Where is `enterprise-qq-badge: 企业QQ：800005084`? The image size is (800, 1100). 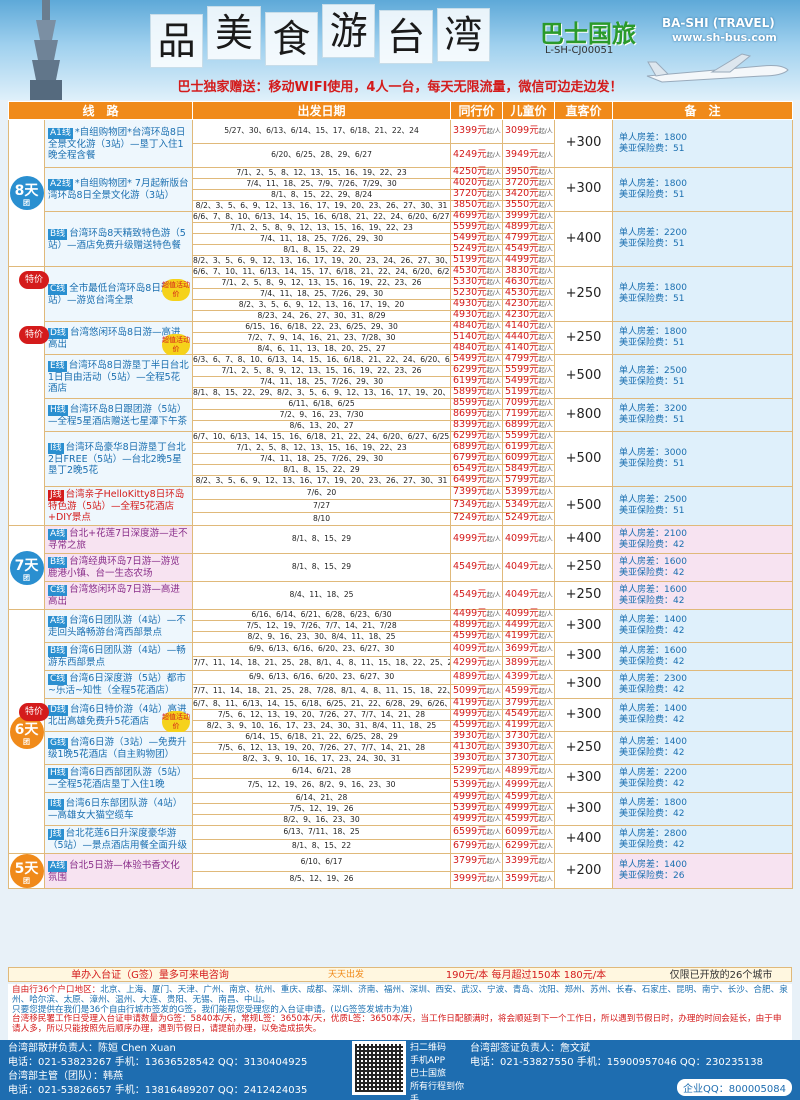 enterprise-qq-badge: 企业QQ：800005084 is located at coordinates (734, 1087).